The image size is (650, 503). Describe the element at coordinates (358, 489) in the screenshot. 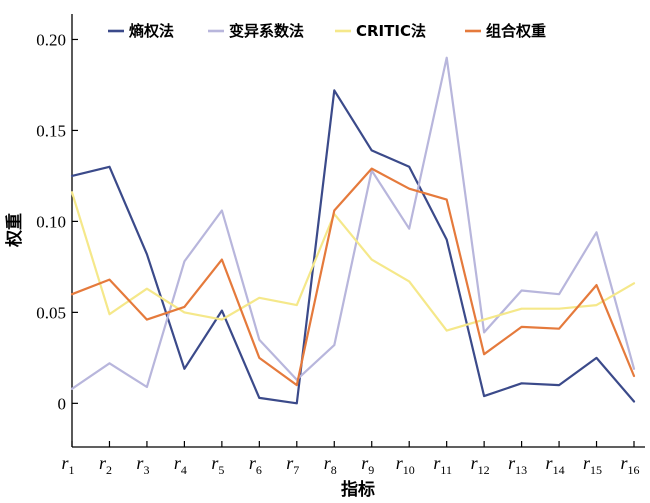

I see `x-axis-title: 指标` at that location.